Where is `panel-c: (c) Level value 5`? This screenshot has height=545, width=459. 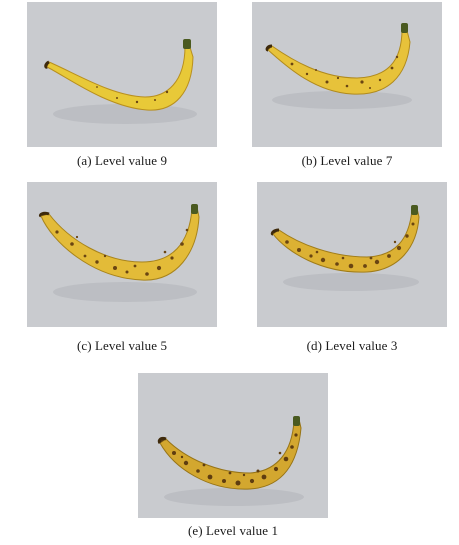 panel-c: (c) Level value 5 is located at coordinates (122, 271).